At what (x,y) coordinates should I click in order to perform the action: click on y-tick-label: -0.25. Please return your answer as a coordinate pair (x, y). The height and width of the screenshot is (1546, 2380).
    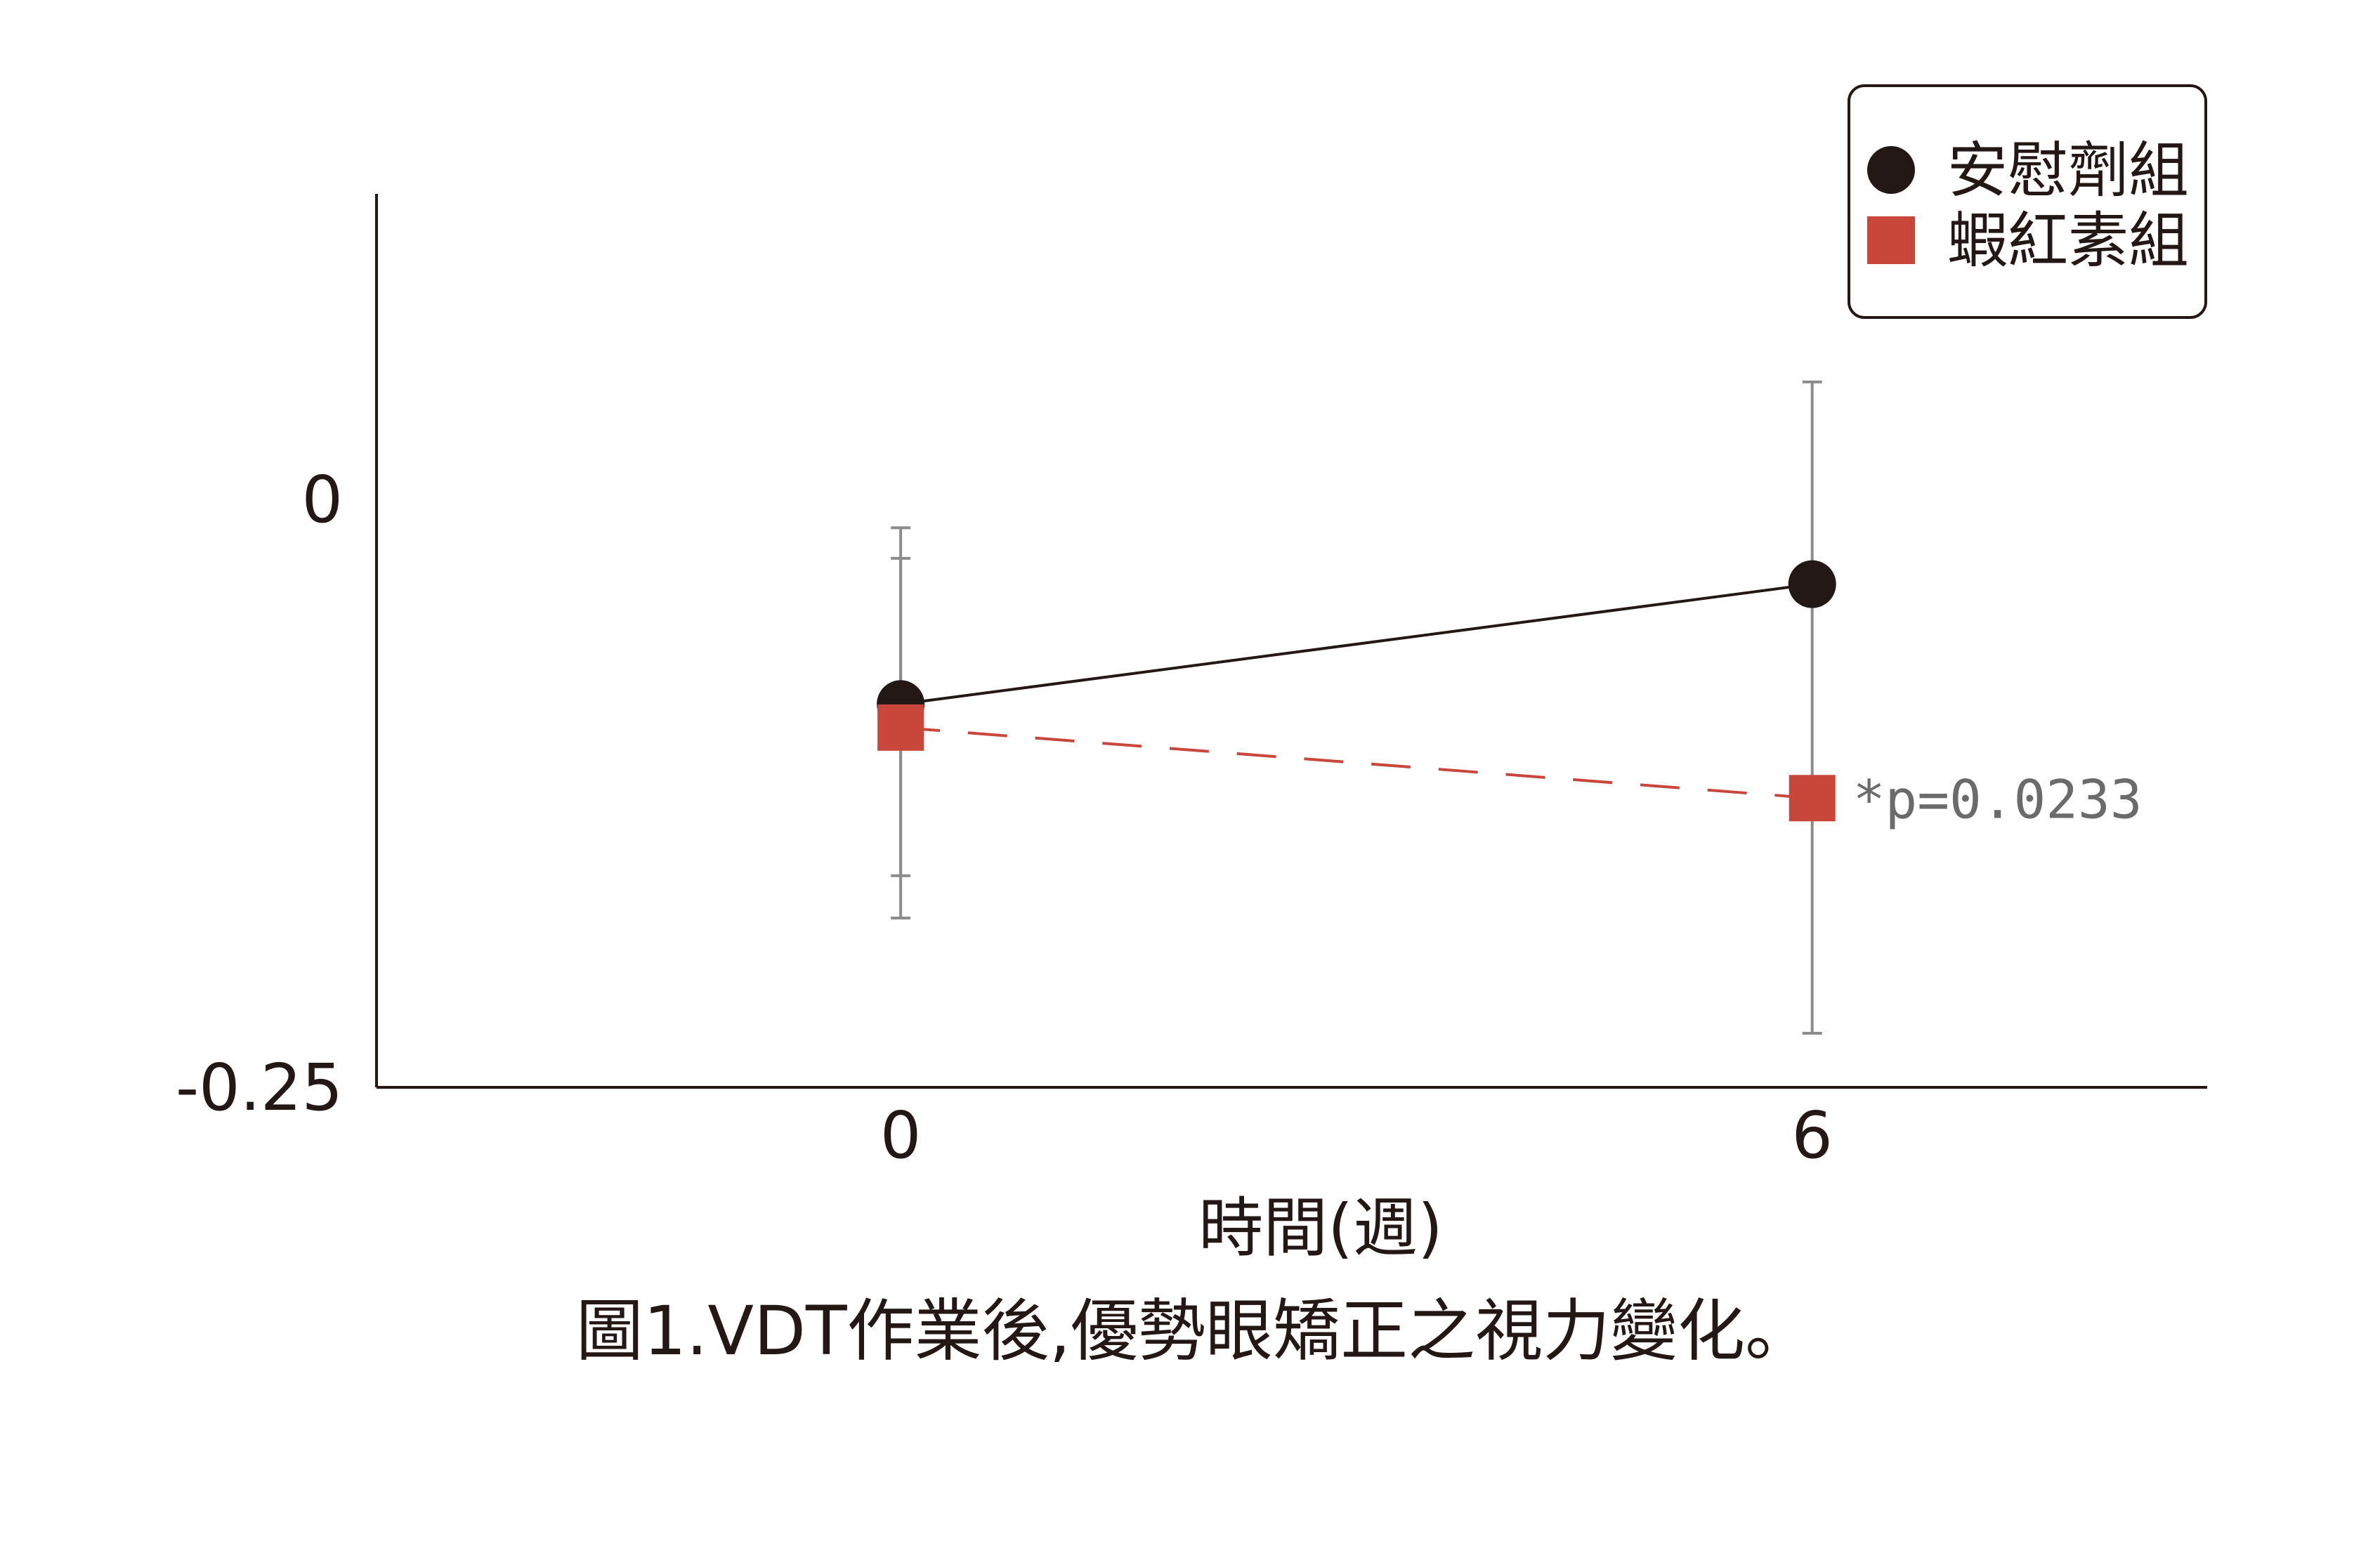
    Looking at the image, I should click on (259, 1087).